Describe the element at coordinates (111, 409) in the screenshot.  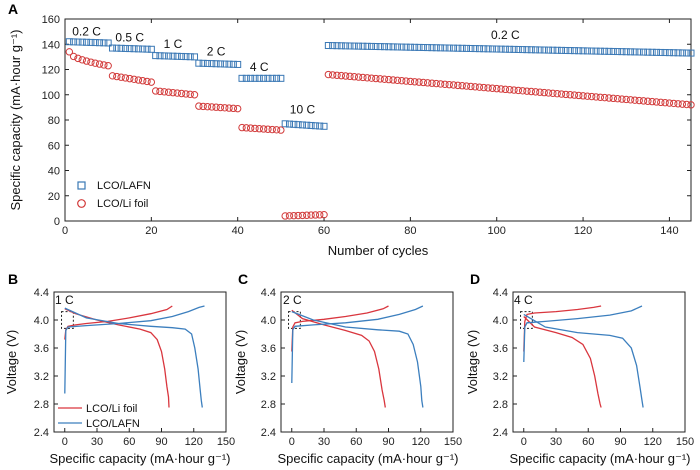
I see `legend-label-b-lco-li-foil: LCO/Li foil` at that location.